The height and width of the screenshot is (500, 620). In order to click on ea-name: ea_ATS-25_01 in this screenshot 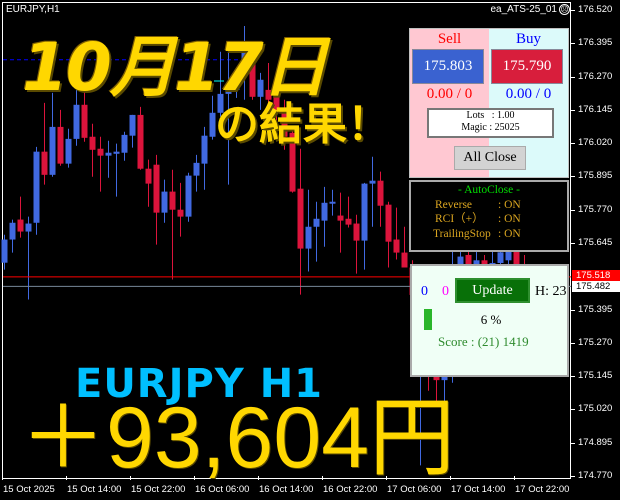, I will do `click(523, 9)`.